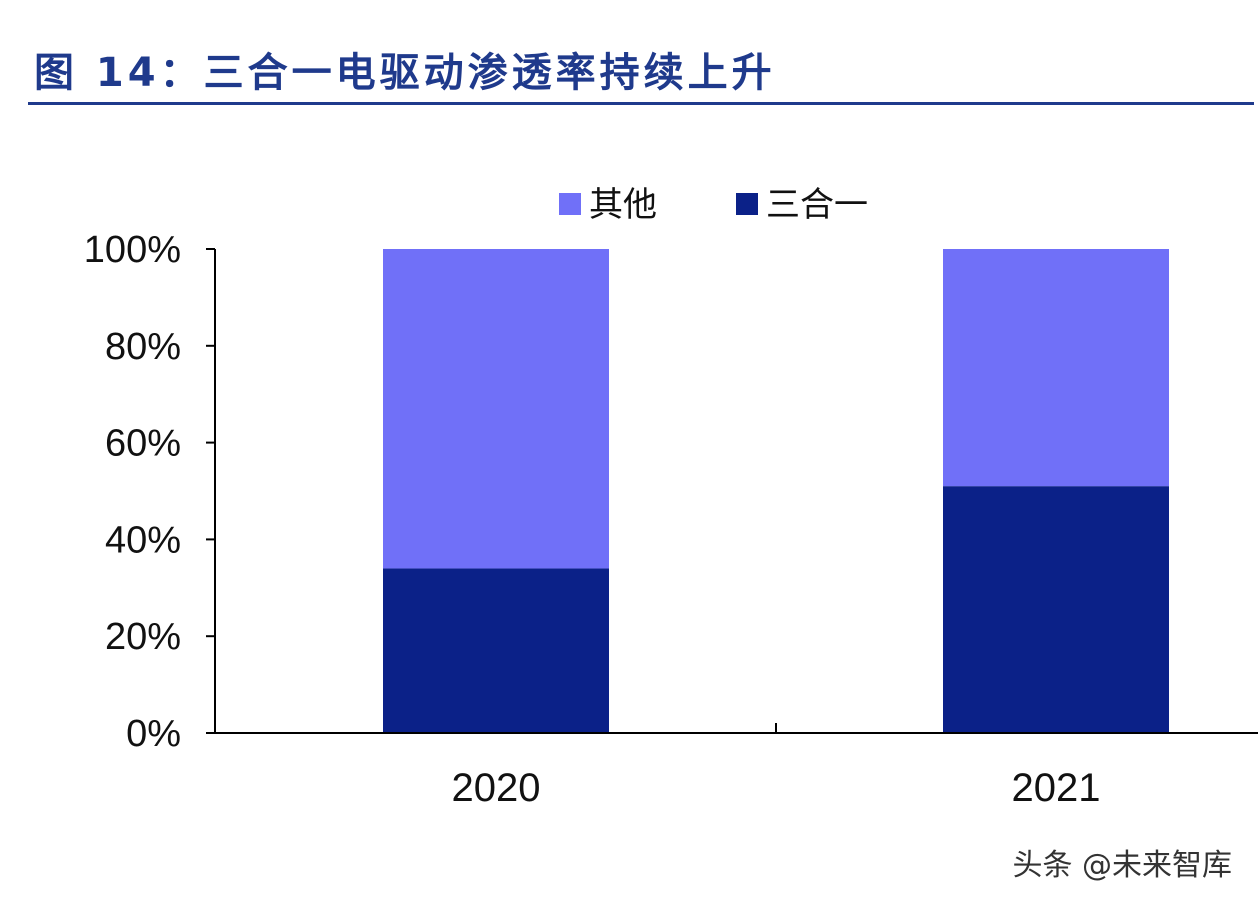 The height and width of the screenshot is (908, 1258). I want to click on x-tick-label: 2020, so click(496, 788).